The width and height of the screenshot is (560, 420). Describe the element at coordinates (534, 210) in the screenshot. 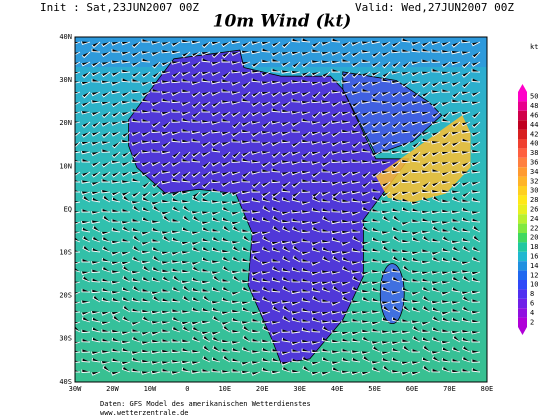

I see `colorbar-label: 26` at that location.